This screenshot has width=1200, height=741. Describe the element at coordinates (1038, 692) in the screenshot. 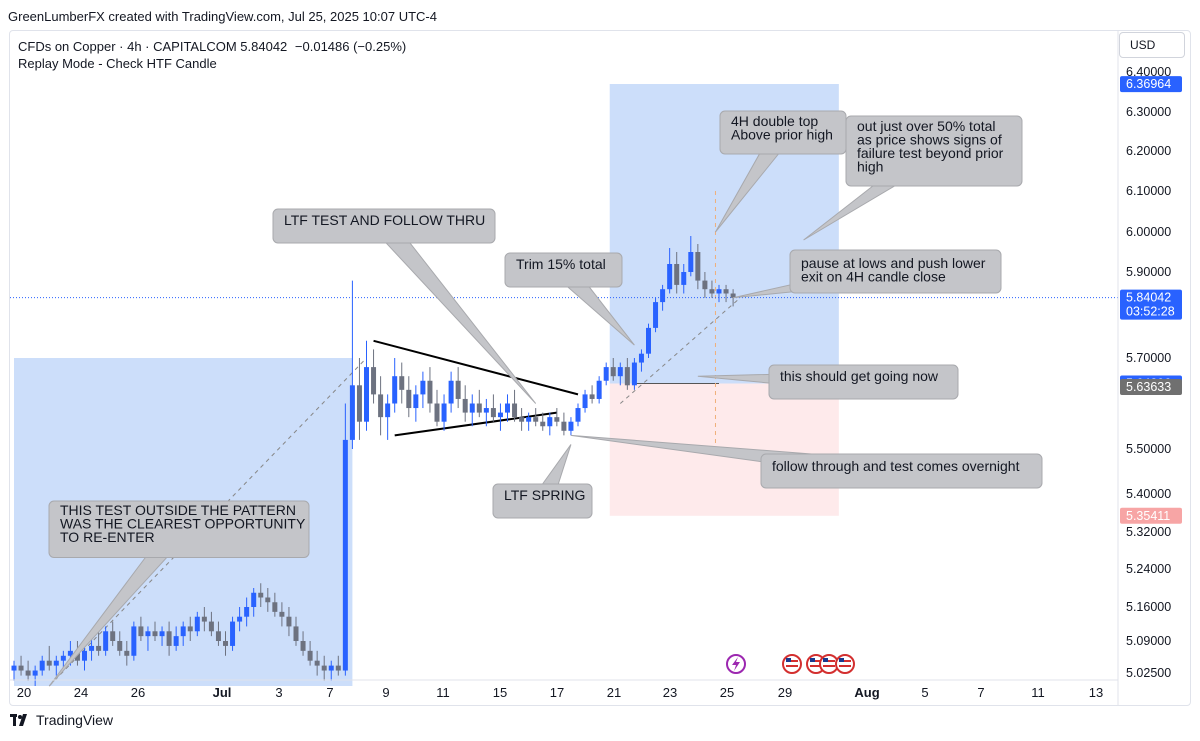

I see `x-tick-label: 11` at that location.